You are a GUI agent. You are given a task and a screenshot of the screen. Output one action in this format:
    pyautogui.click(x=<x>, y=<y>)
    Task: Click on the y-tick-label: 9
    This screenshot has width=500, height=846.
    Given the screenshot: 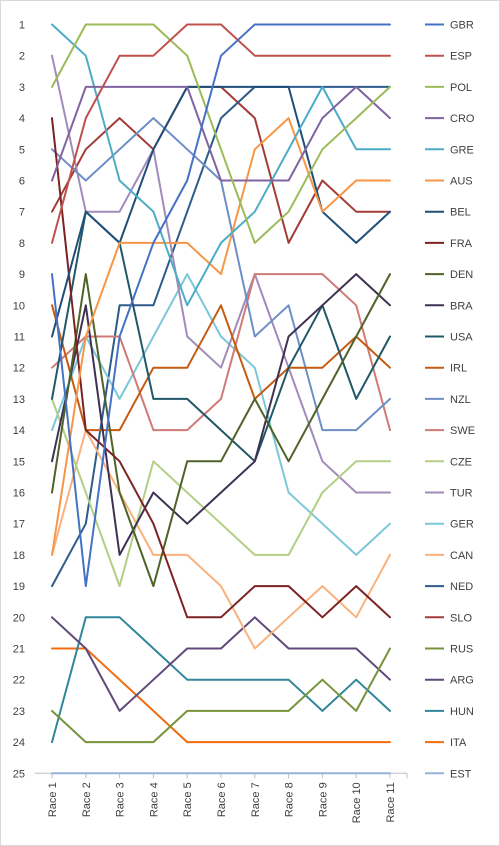 What is the action you would take?
    pyautogui.click(x=22, y=275)
    